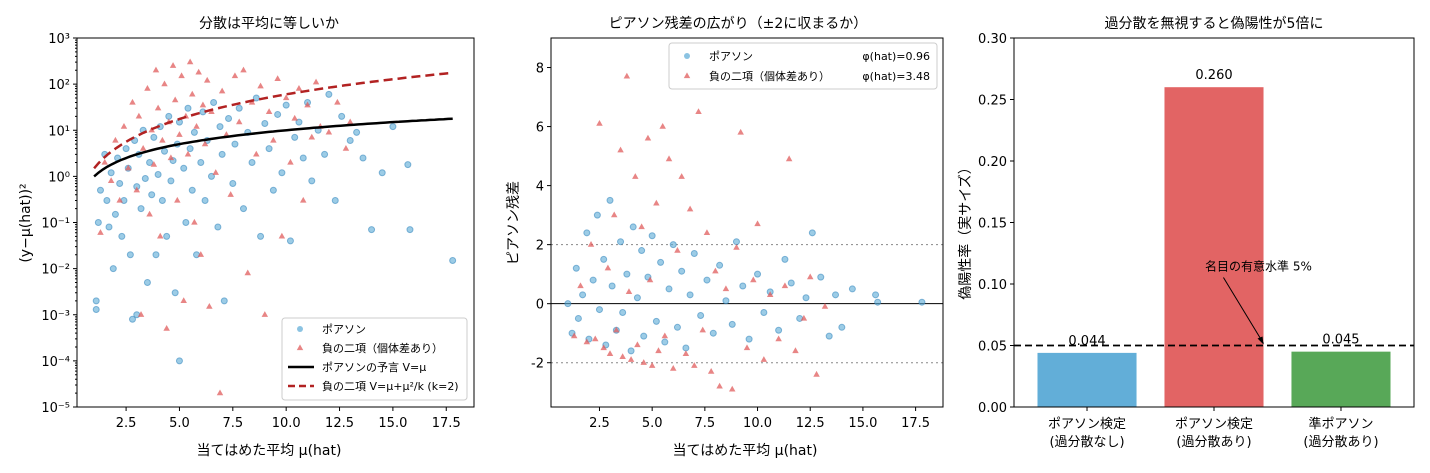 The width and height of the screenshot is (1430, 473). I want to click on panel1-ytick-label: 10⁰, so click(59, 177).